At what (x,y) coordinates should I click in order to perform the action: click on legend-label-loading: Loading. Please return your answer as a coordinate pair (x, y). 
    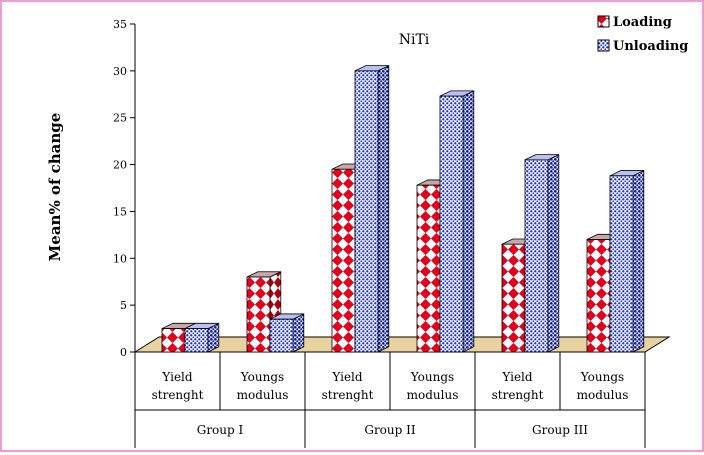
    Looking at the image, I should click on (642, 22).